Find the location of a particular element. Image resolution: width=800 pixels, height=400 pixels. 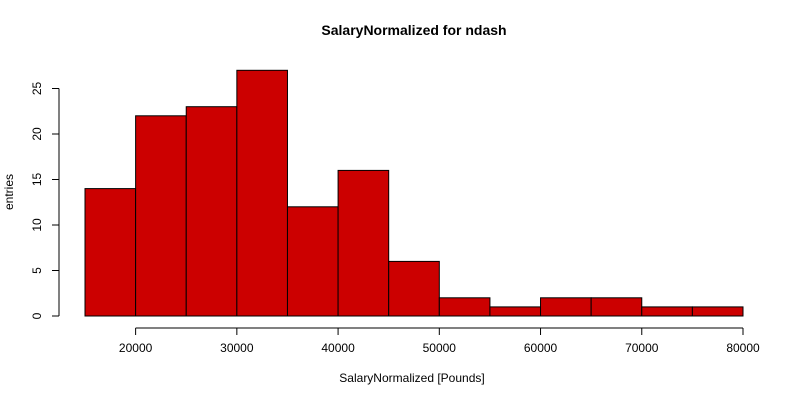

x-tick-label: 70000 is located at coordinates (642, 348).